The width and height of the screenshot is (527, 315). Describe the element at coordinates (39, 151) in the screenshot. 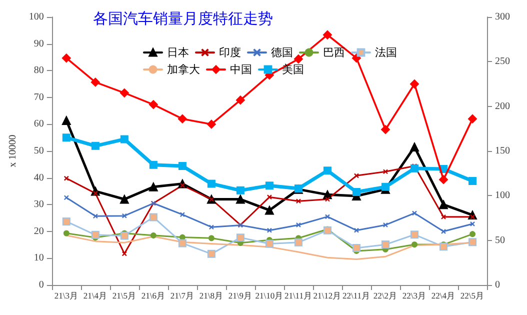

I see `y-tick-label: 50` at that location.